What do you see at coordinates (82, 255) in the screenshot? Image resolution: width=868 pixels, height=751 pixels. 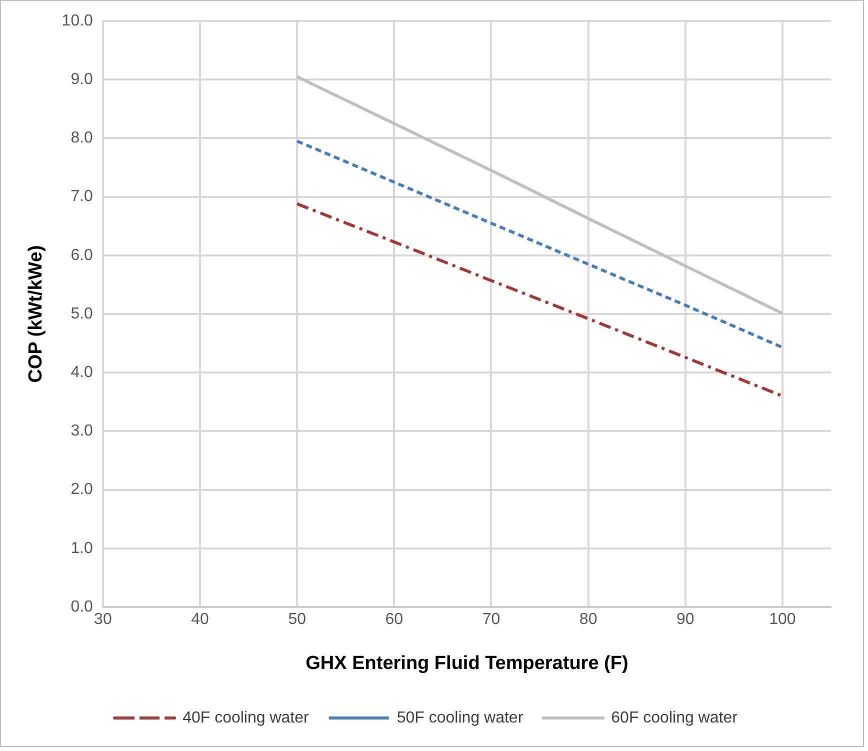 I see `y-tick-label: 6.0` at bounding box center [82, 255].